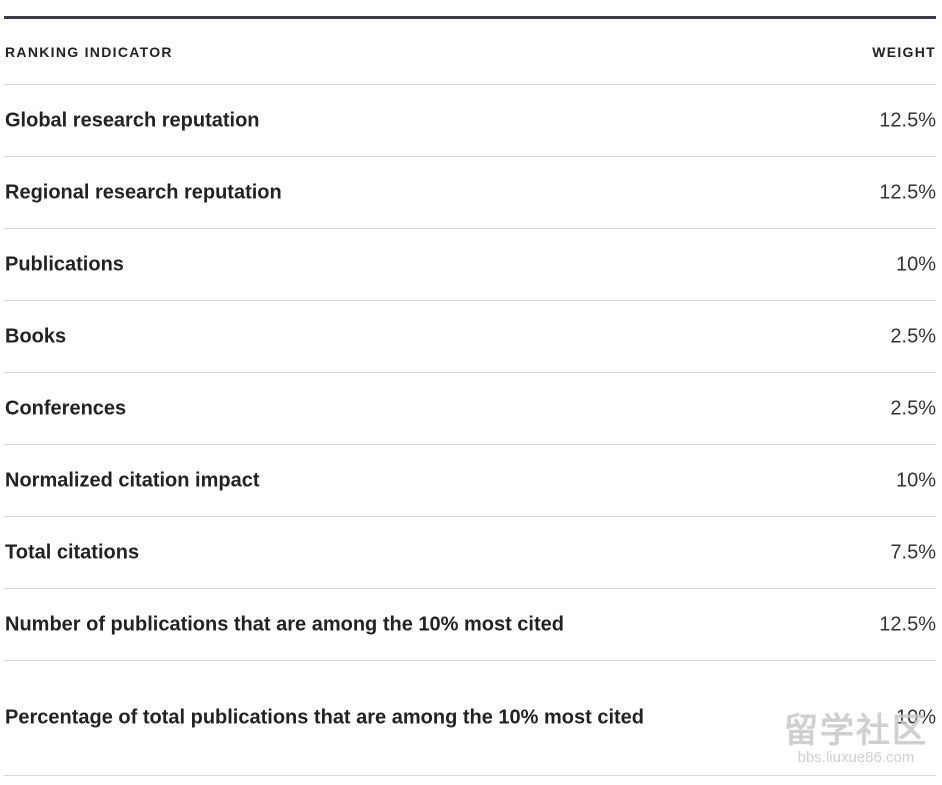 This screenshot has height=785, width=942. What do you see at coordinates (64, 264) in the screenshot?
I see `indicator-cell: Publications` at bounding box center [64, 264].